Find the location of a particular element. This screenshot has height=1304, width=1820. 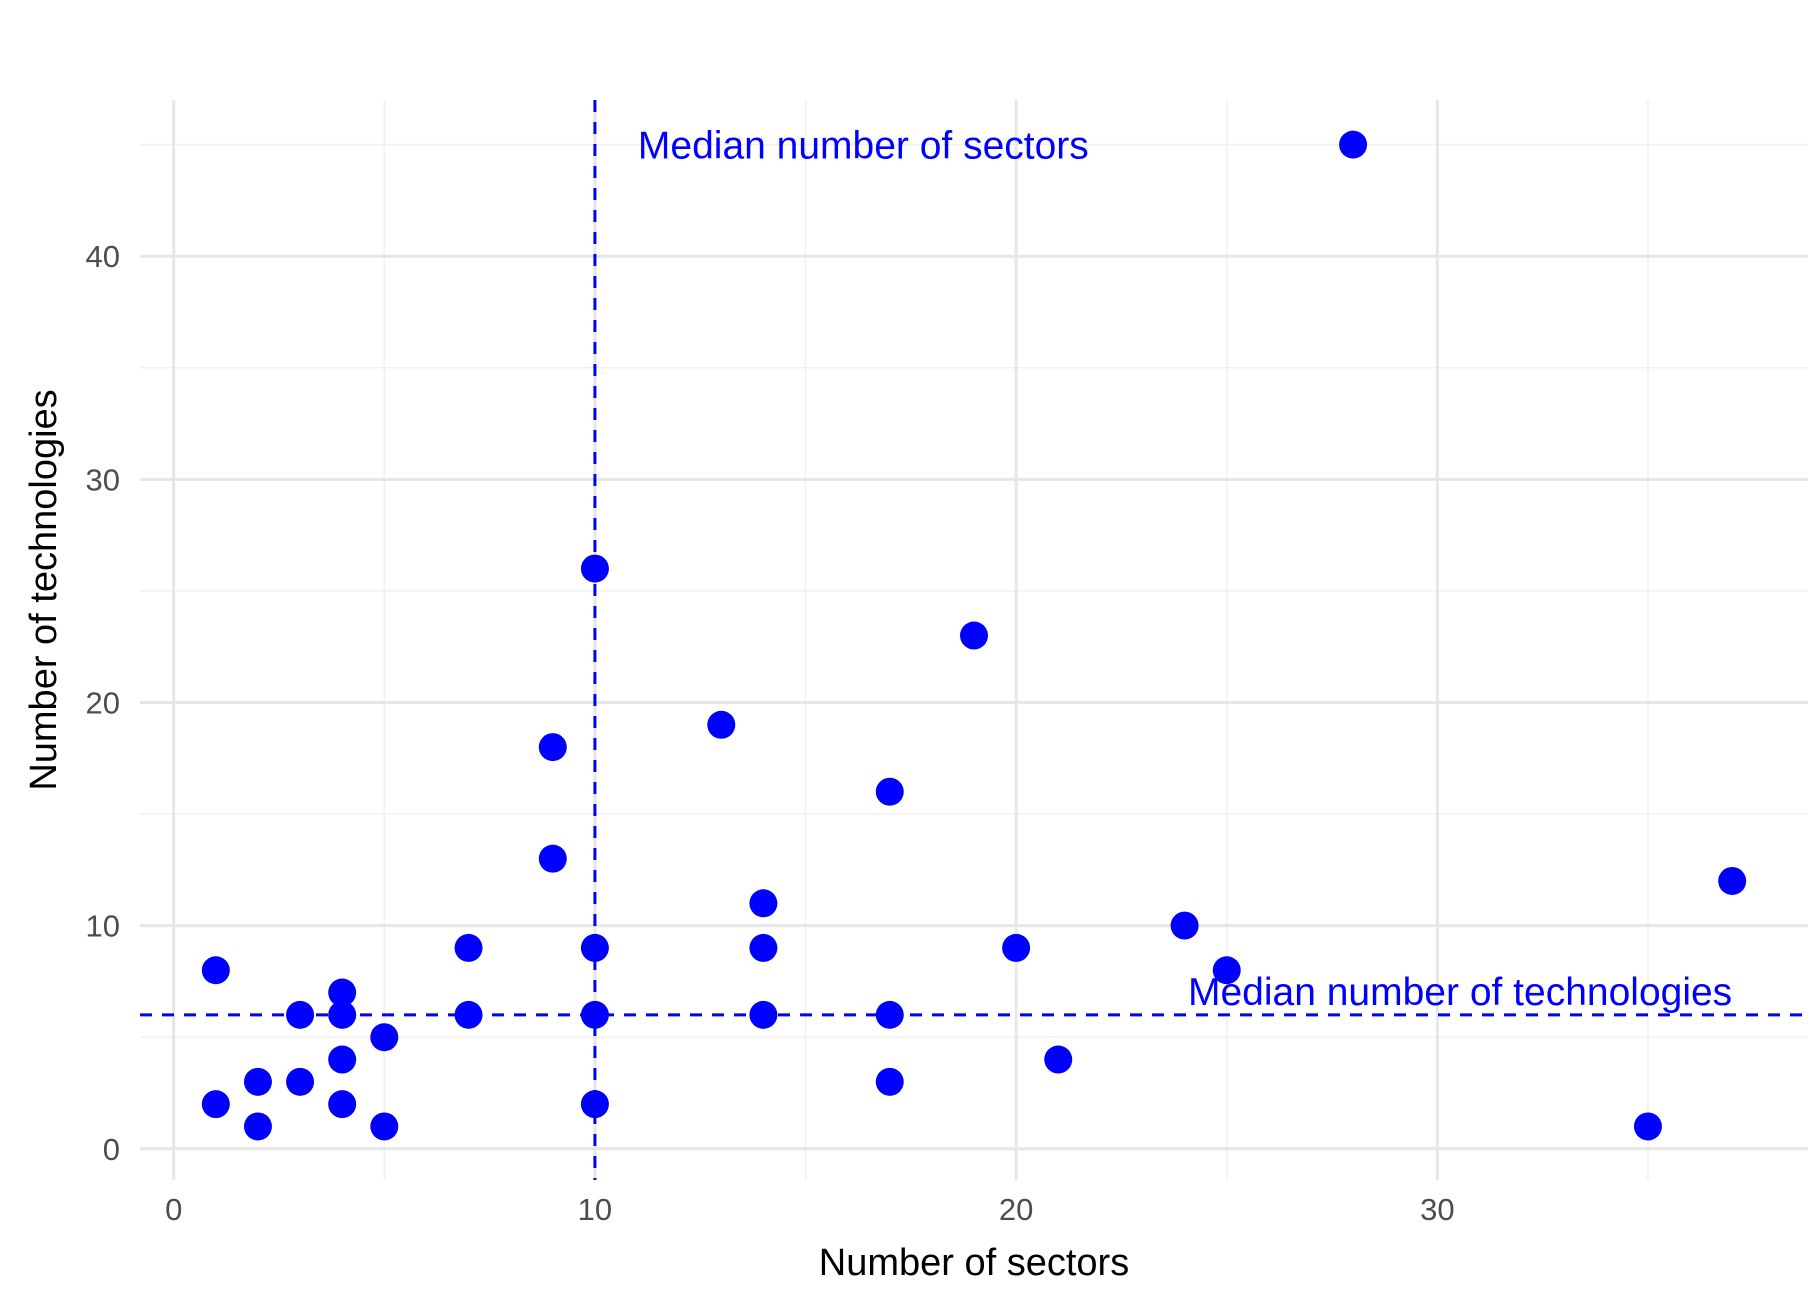

median-technologies-label: Median number of technologies is located at coordinates (1460, 992).